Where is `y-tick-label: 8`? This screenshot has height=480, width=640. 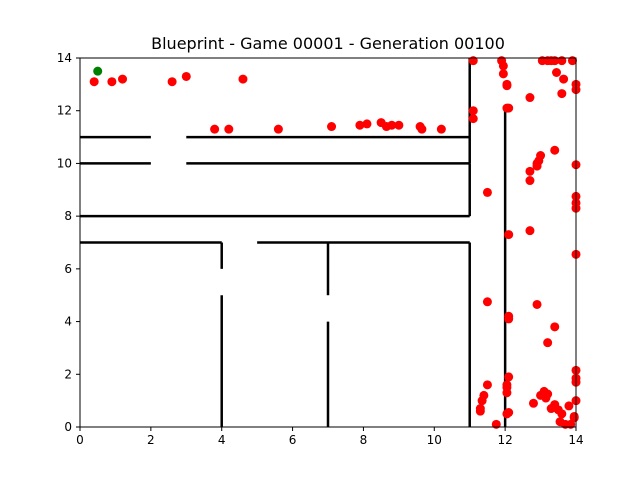
y-tick-label: 8 is located at coordinates (68, 216).